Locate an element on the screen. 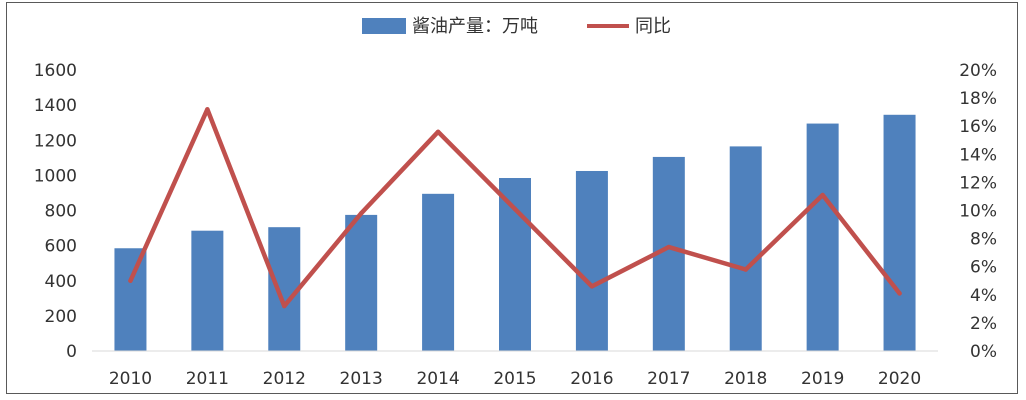 This screenshot has height=400, width=1026. yoy-point-2017 is located at coordinates (669, 247).